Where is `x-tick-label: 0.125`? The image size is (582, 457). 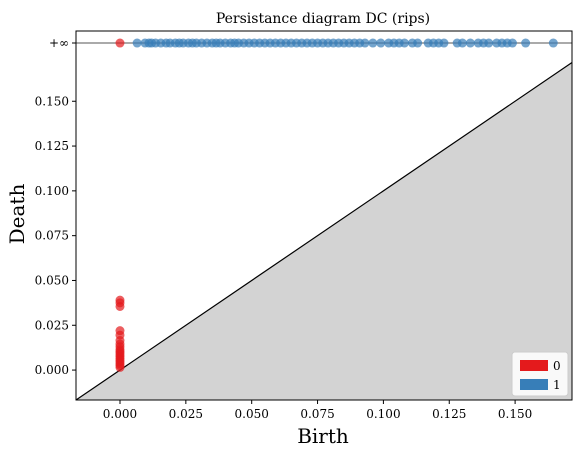 x-tick-label: 0.125 is located at coordinates (449, 414).